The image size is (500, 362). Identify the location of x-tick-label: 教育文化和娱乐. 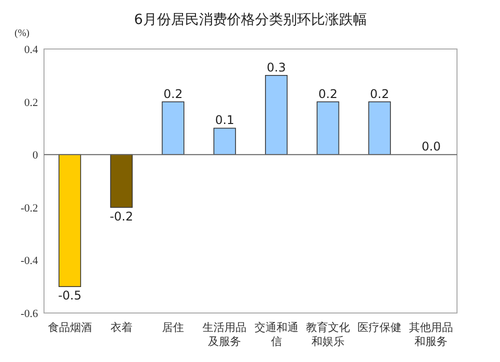
(327, 335).